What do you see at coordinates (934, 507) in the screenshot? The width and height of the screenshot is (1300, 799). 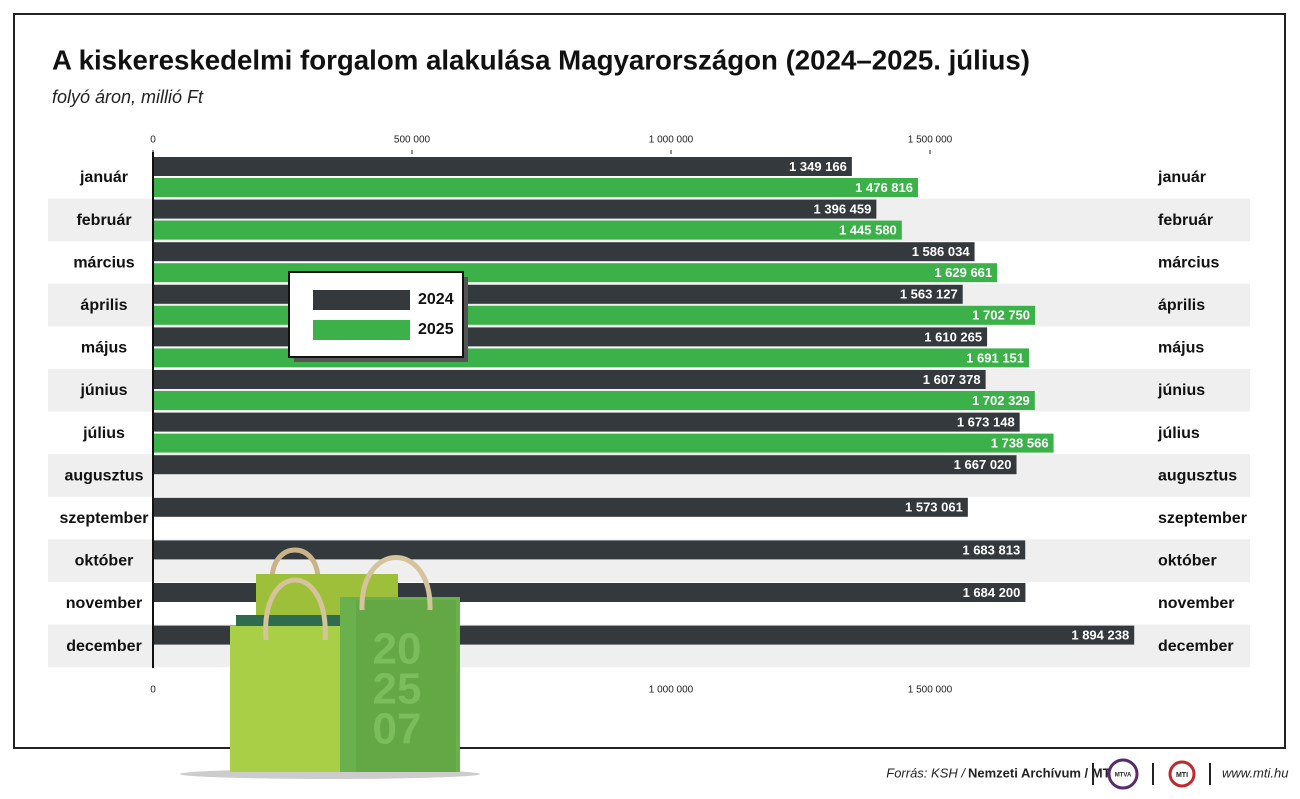 I see `value-label: 1 573 061` at bounding box center [934, 507].